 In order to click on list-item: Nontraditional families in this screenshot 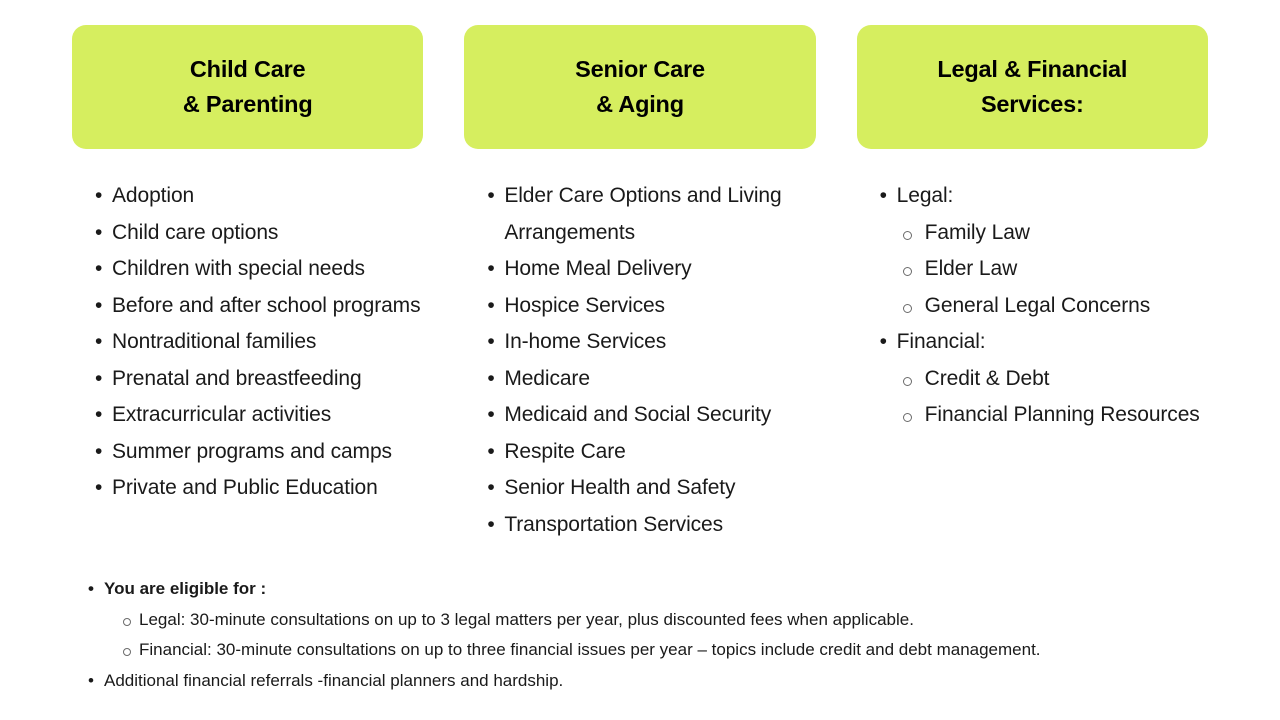, I will do `click(247, 342)`.